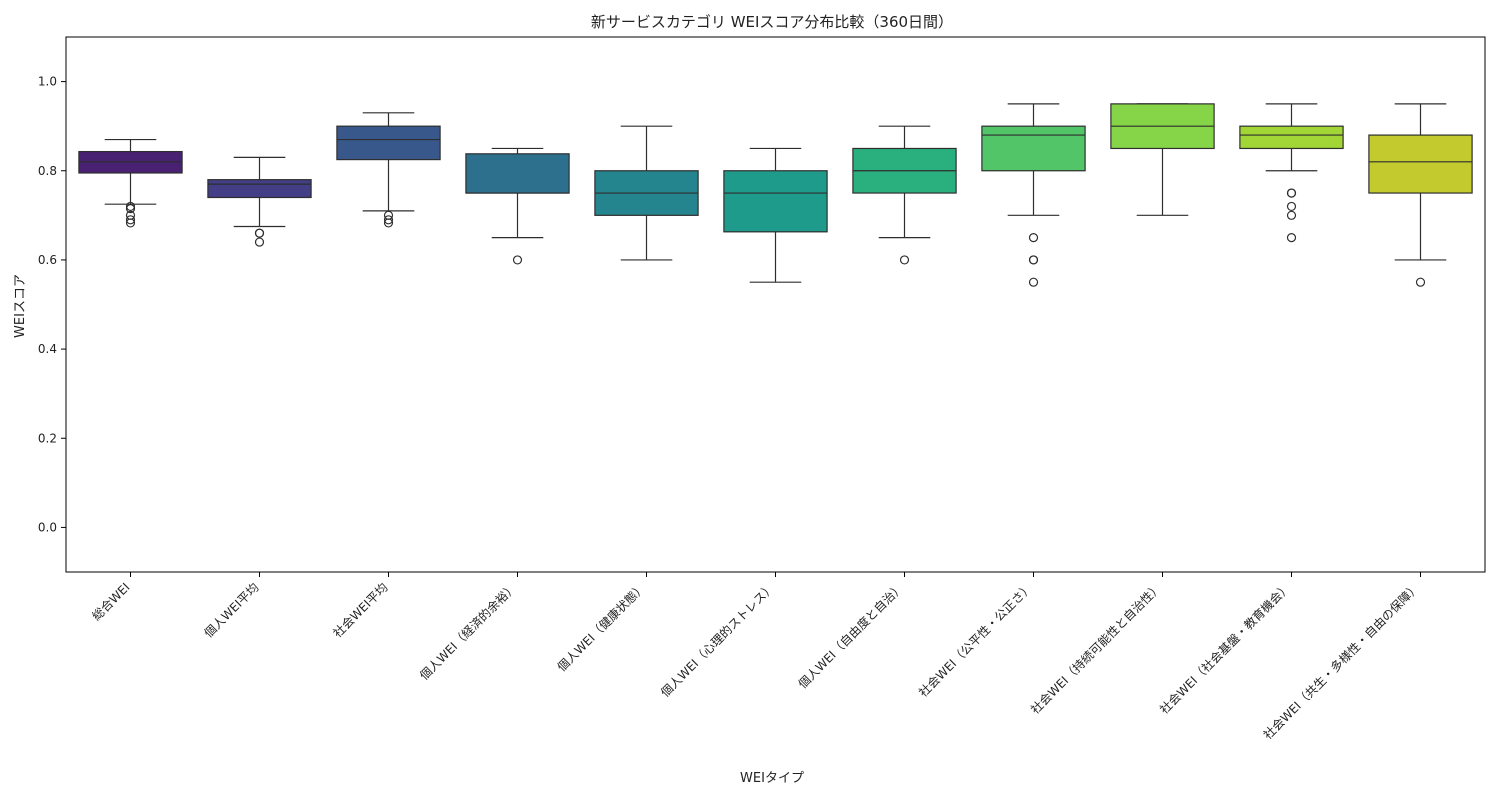 This screenshot has height=800, width=1500. What do you see at coordinates (47, 82) in the screenshot?
I see `y-tick-label: 1.0` at bounding box center [47, 82].